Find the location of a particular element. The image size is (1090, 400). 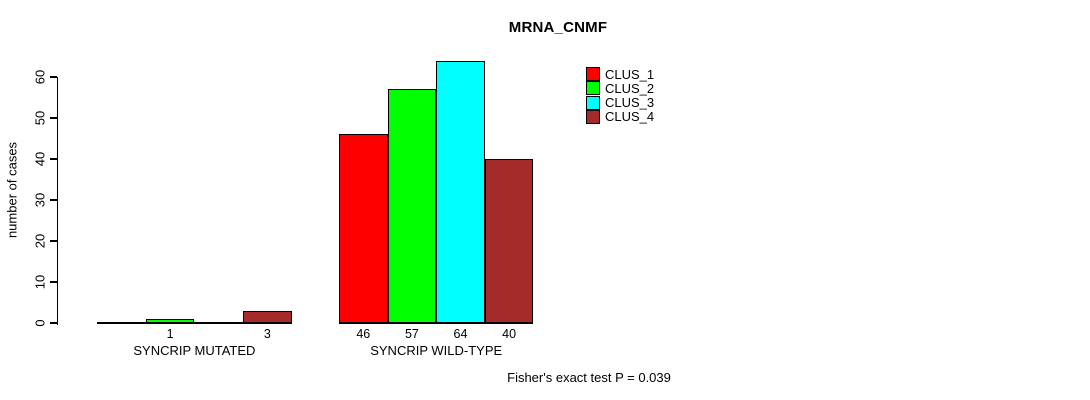

x-category-label: SYNCRIP MUTATED is located at coordinates (194, 350).